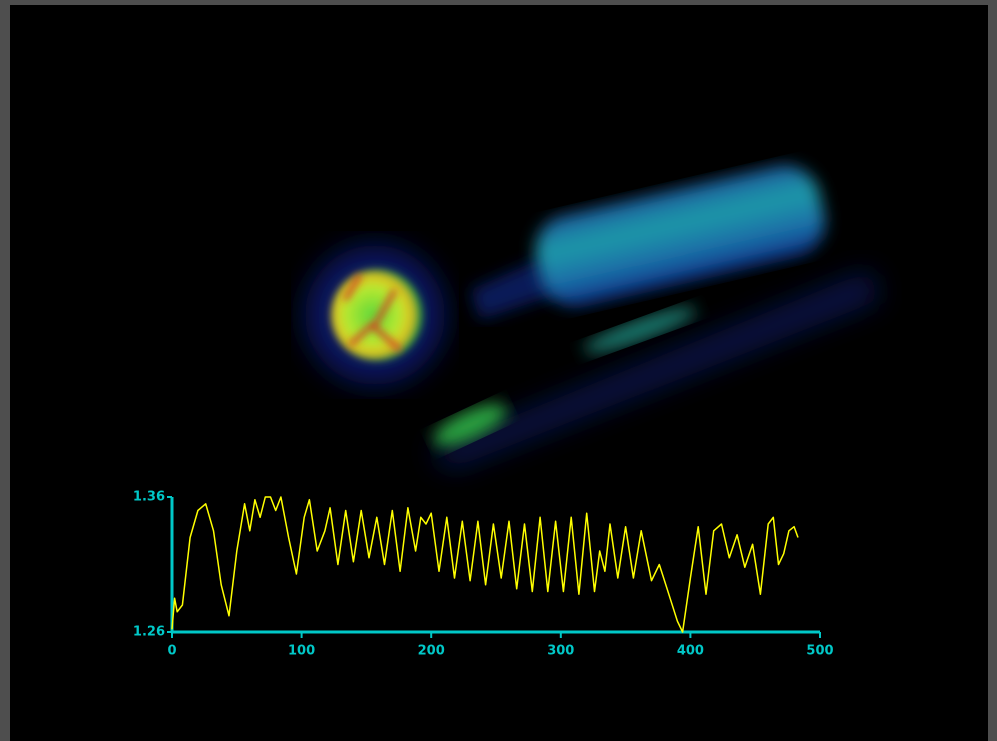  What do you see at coordinates (149, 497) in the screenshot?
I see `y-tick-label: 1.36` at bounding box center [149, 497].